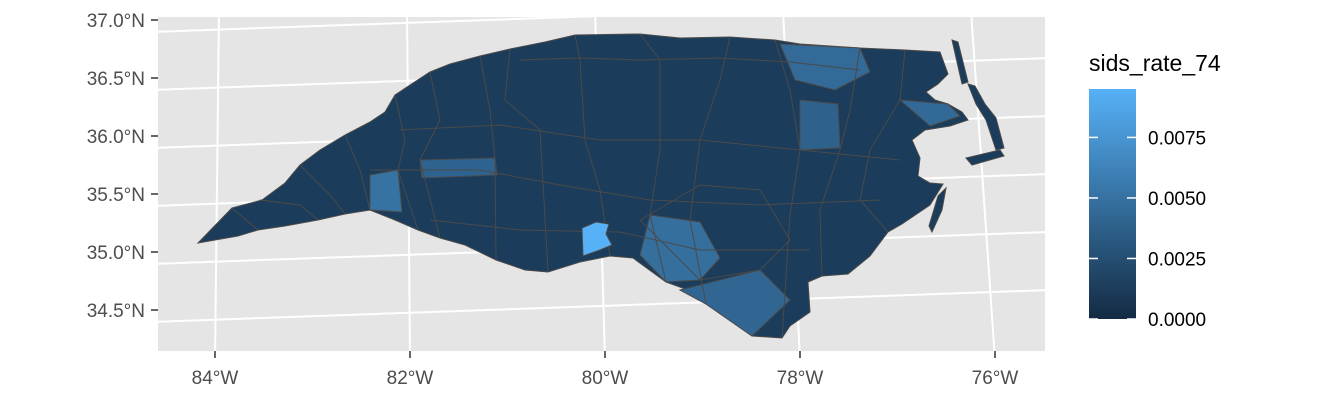 This screenshot has height=403, width=1344. What do you see at coordinates (215, 378) in the screenshot?
I see `x-tick-label: 84°W` at bounding box center [215, 378].